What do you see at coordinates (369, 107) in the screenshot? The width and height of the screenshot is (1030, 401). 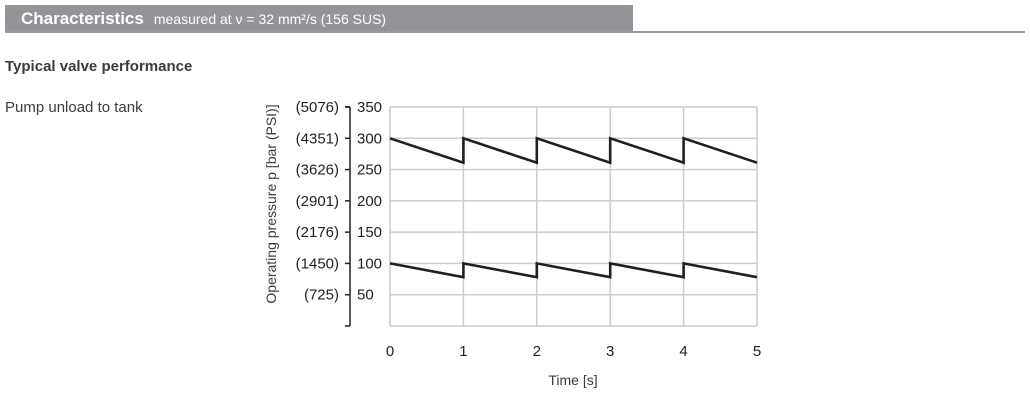 I see `y-tick-label-bar: 350` at bounding box center [369, 107].